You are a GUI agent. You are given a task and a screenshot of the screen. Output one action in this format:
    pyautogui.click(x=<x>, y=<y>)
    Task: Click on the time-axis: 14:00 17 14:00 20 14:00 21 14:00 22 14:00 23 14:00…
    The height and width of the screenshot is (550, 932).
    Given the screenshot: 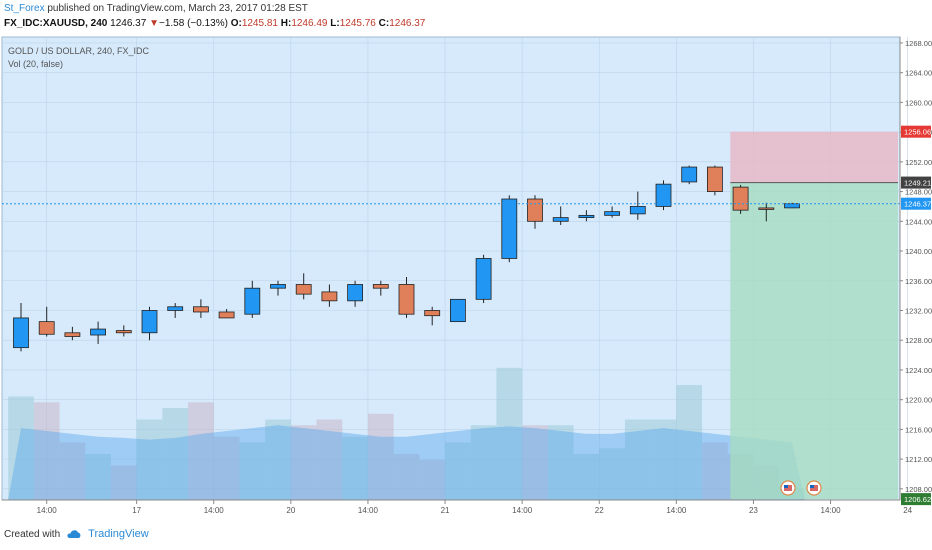 What is the action you would take?
    pyautogui.click(x=457, y=507)
    